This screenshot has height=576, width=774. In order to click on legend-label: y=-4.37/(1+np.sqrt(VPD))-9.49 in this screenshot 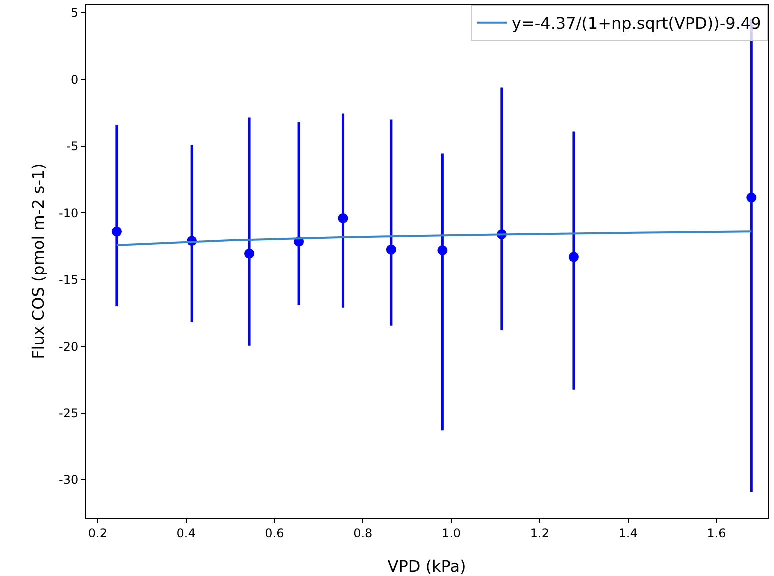, I will do `click(637, 24)`.